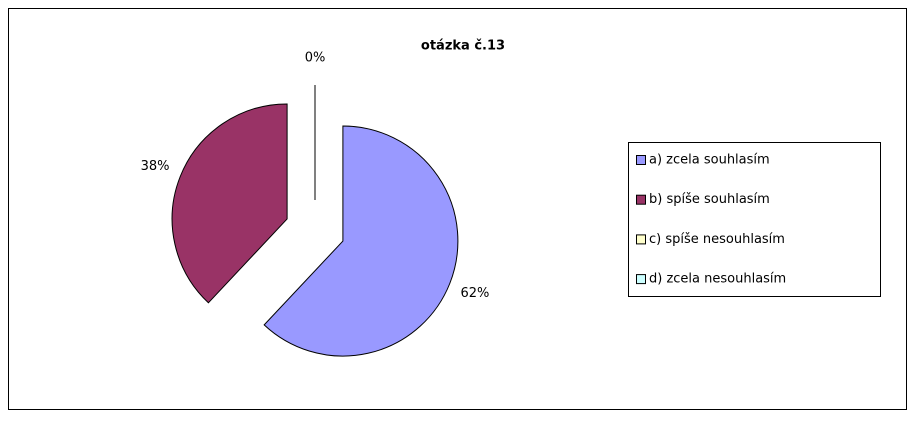 The height and width of the screenshot is (422, 916). I want to click on chart-title: otázka č.13, so click(463, 46).